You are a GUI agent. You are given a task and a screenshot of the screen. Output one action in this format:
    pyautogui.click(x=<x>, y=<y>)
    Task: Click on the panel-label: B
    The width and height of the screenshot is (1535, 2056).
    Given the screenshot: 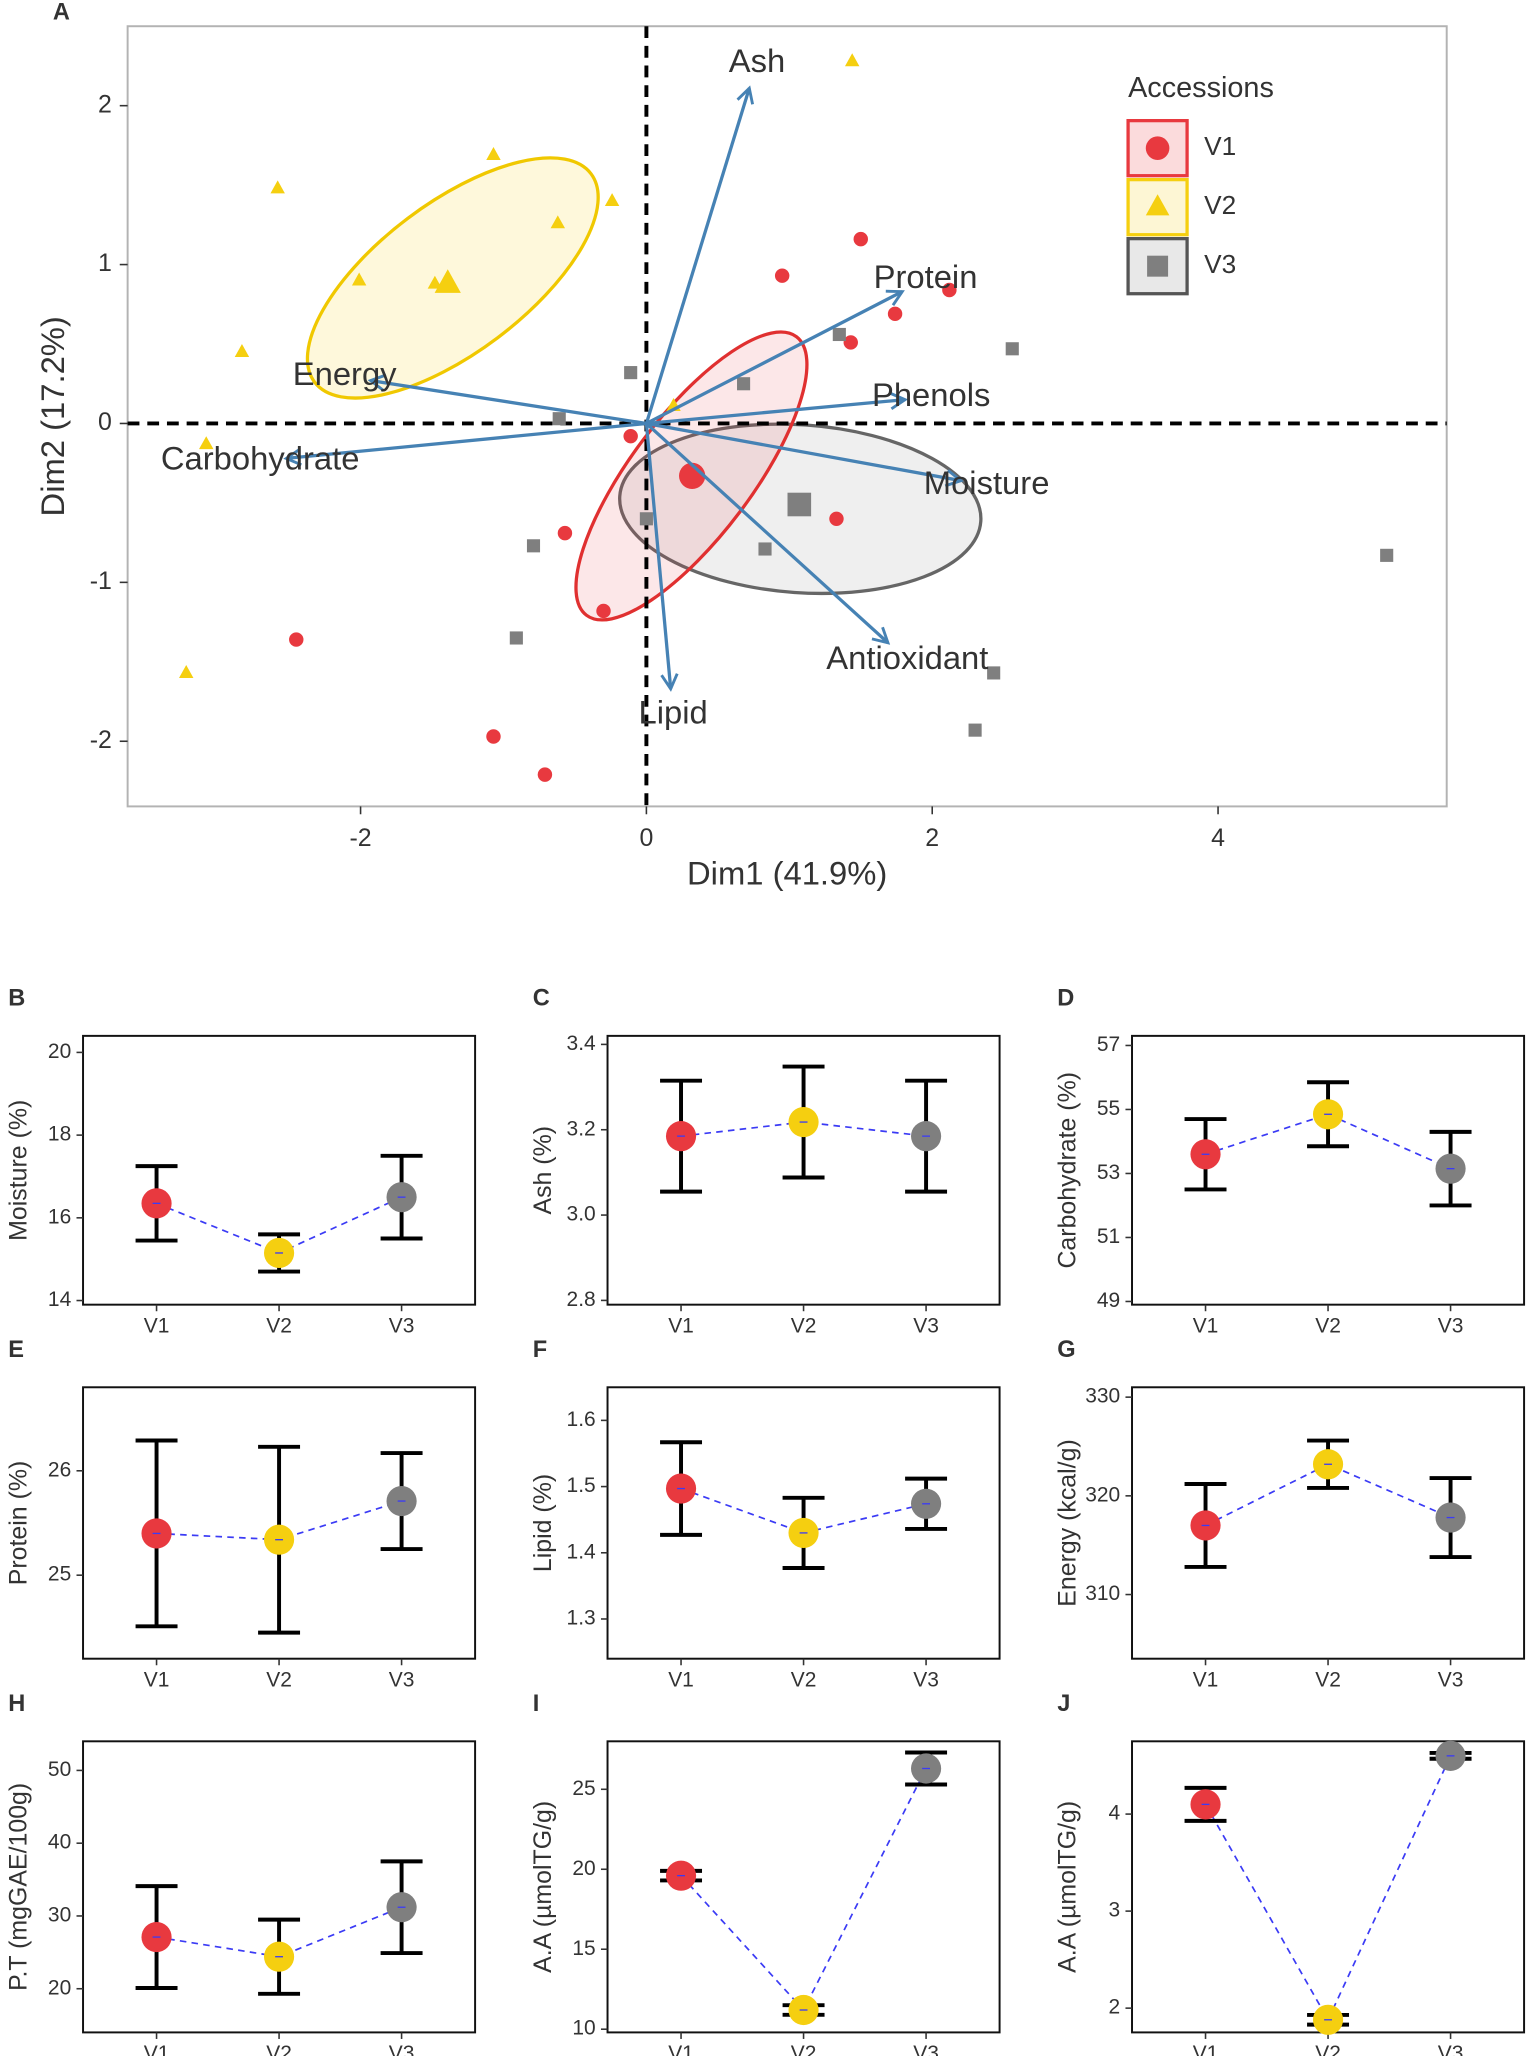 What is the action you would take?
    pyautogui.click(x=16, y=998)
    